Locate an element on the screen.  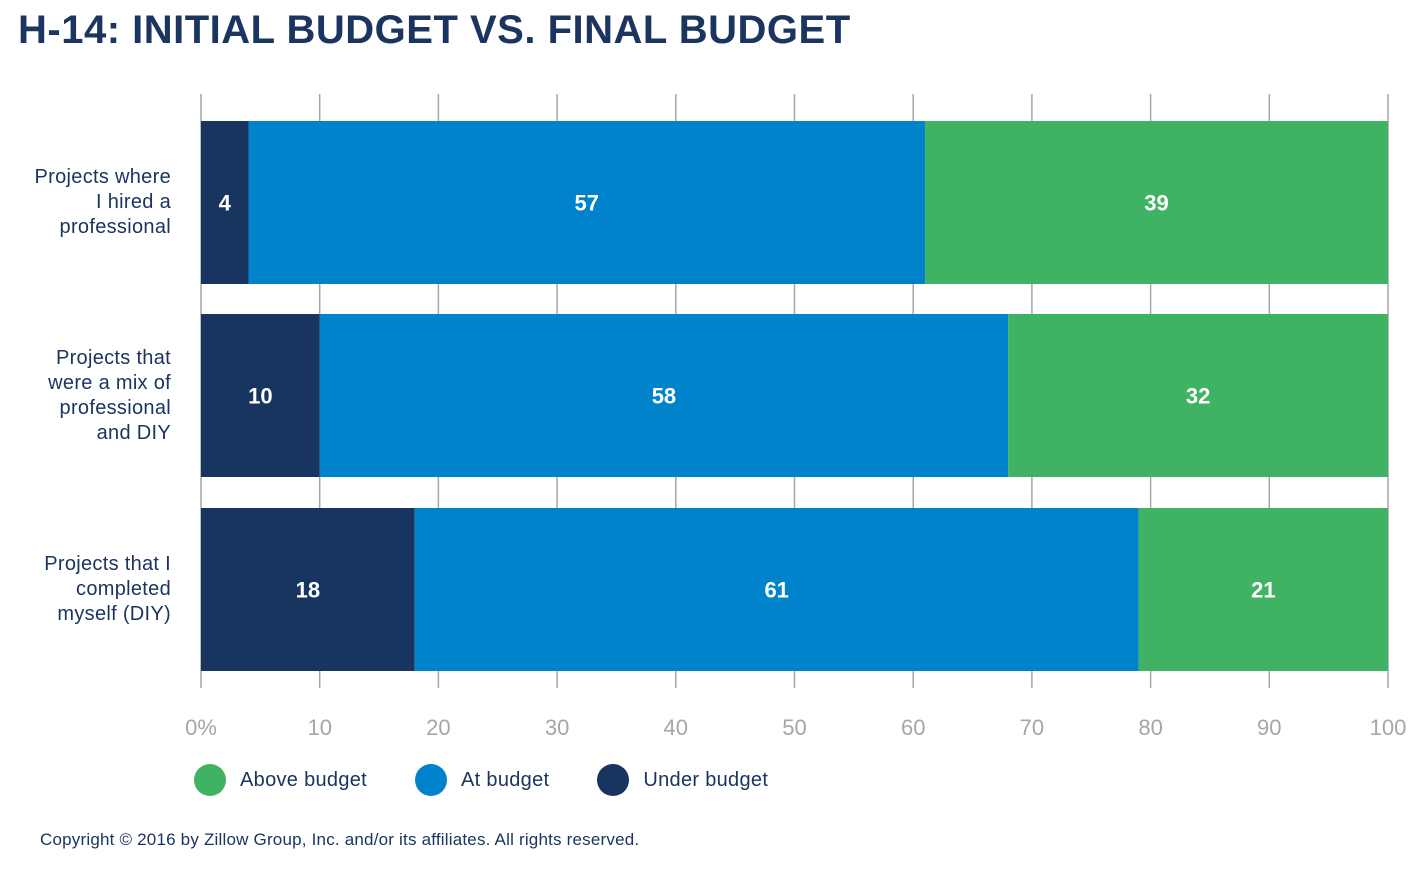
x-tick-label-0: 0% is located at coordinates (201, 727).